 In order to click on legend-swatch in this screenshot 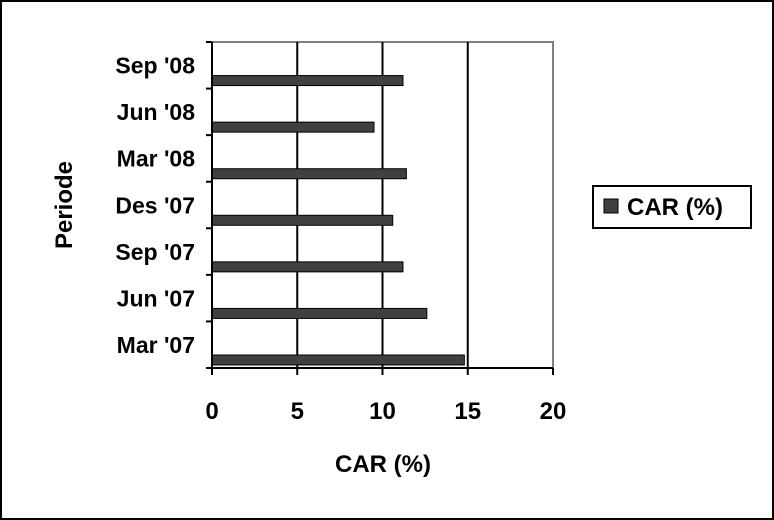, I will do `click(611, 206)`.